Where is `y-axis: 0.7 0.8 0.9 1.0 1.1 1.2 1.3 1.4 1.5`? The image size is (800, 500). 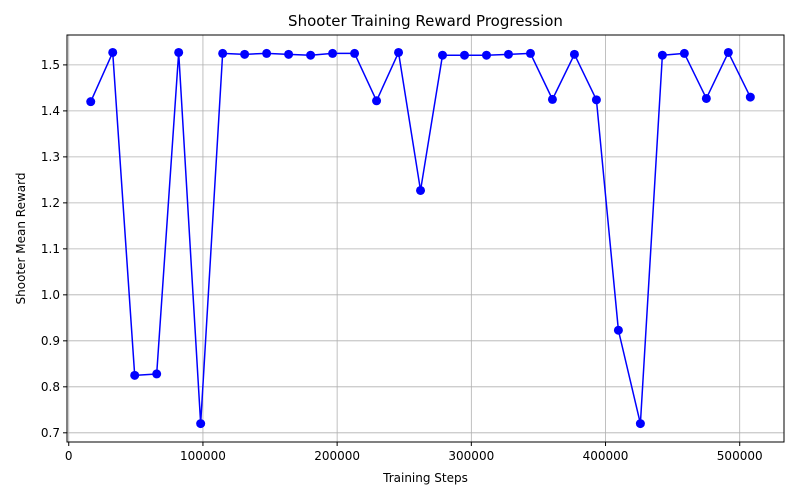
y-axis: 0.7 0.8 0.9 1.0 1.1 1.2 1.3 1.4 1.5 is located at coordinates (54, 249).